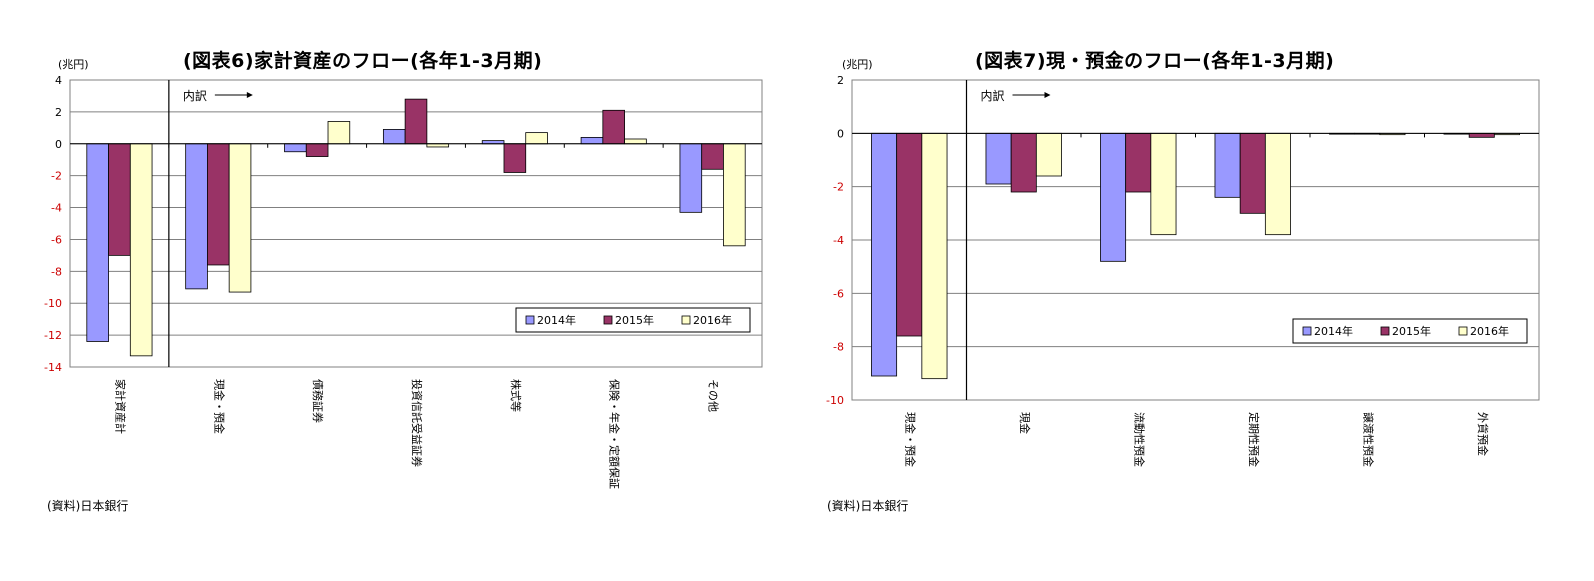  What do you see at coordinates (318, 401) in the screenshot?
I see `x-category-label: 債務証券` at bounding box center [318, 401].